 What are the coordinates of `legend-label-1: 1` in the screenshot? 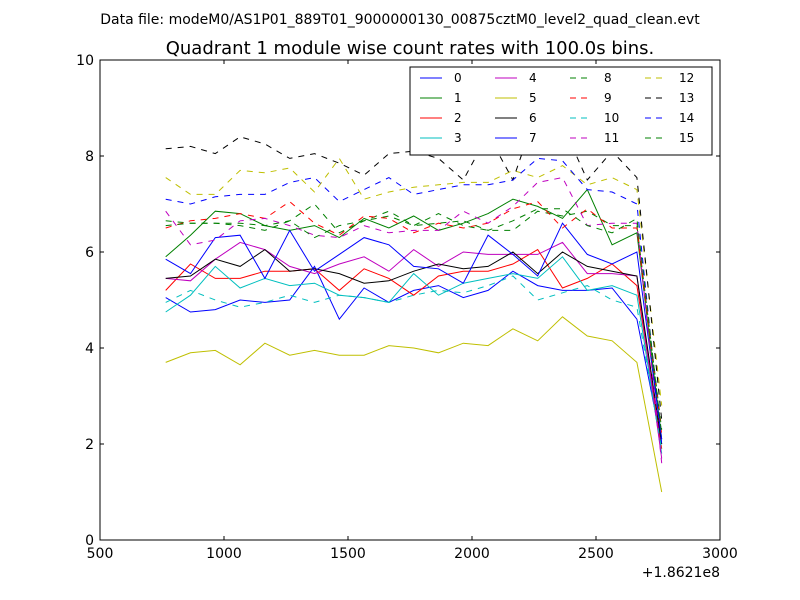 It's located at (458, 98).